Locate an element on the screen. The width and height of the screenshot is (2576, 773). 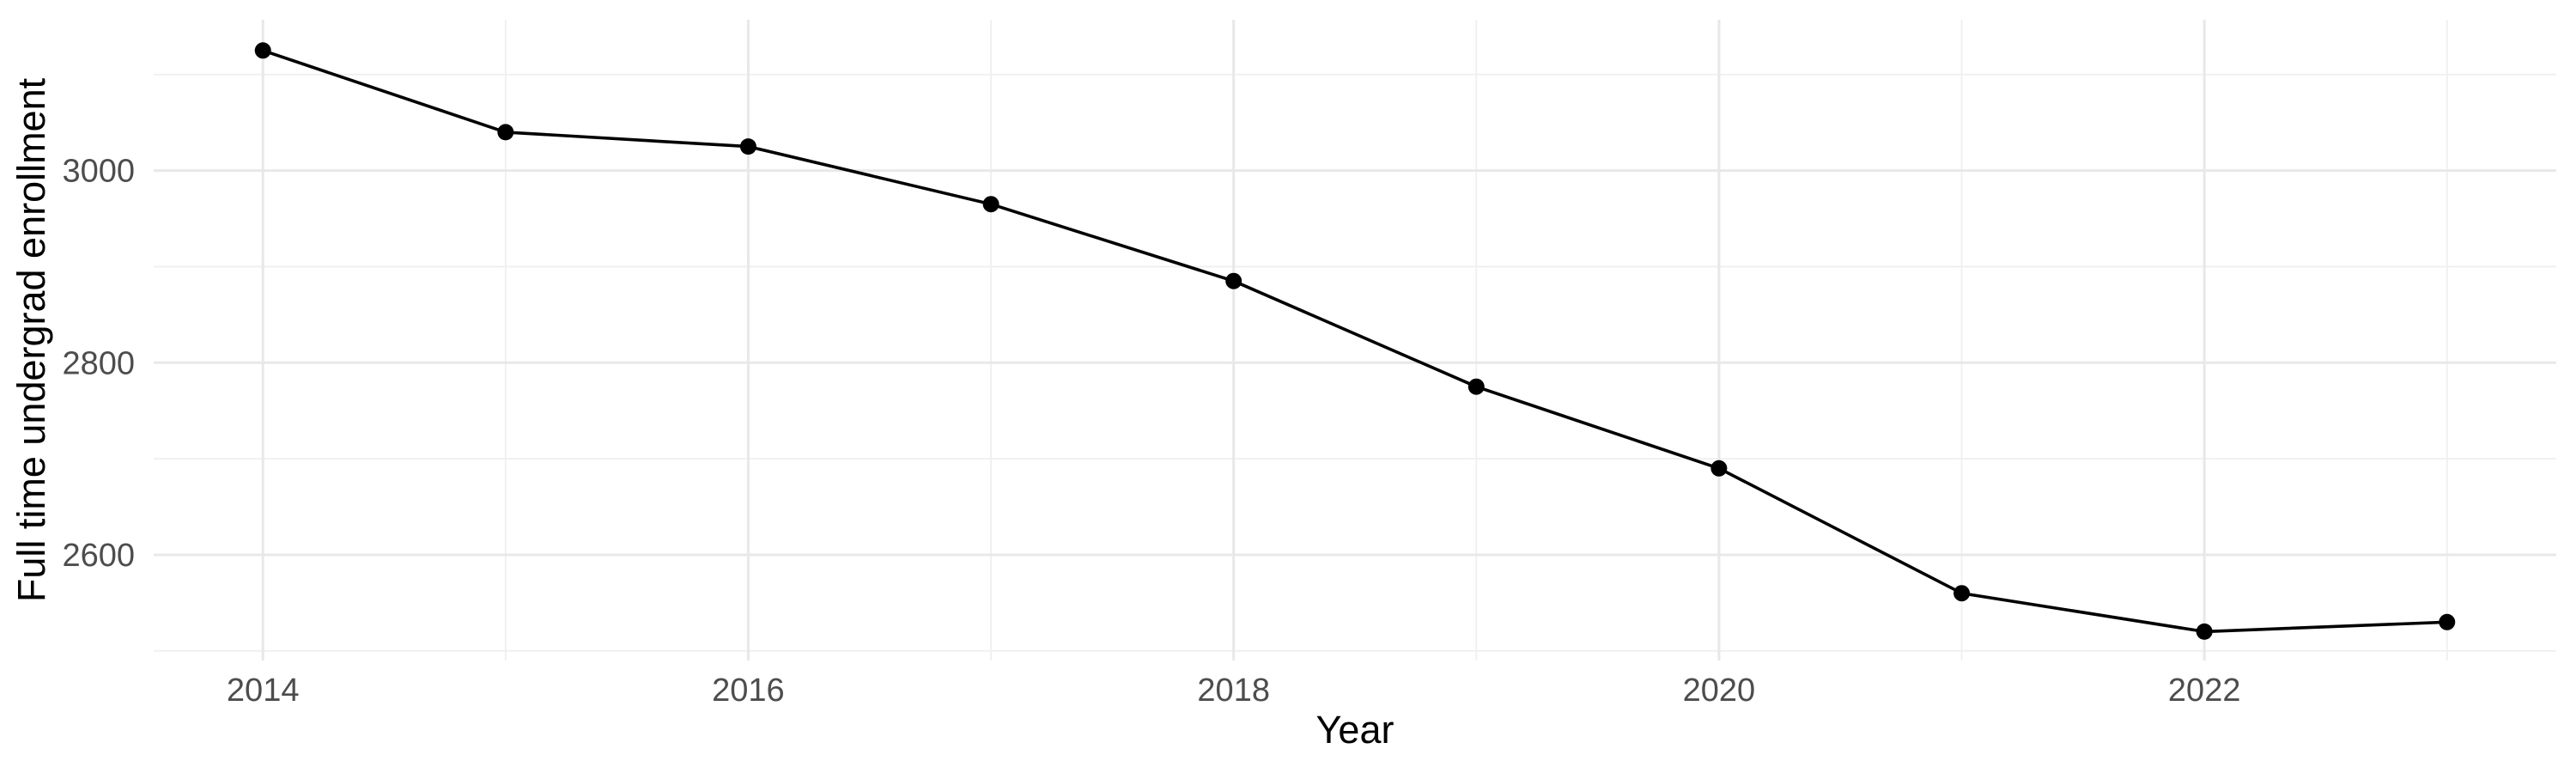
y-axis-title: Full time undergrad enrollment is located at coordinates (31, 339).